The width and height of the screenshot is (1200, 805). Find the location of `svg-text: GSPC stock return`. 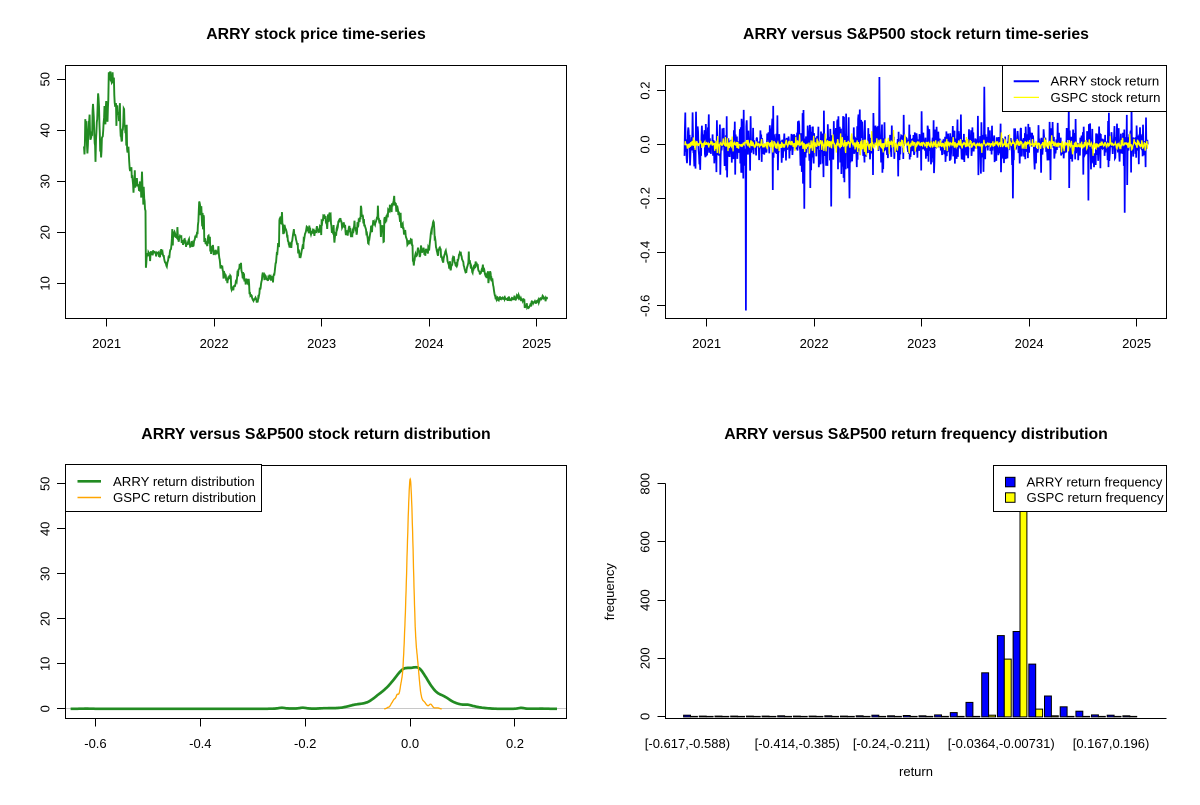

svg-text: GSPC stock return is located at coordinates (1106, 97).